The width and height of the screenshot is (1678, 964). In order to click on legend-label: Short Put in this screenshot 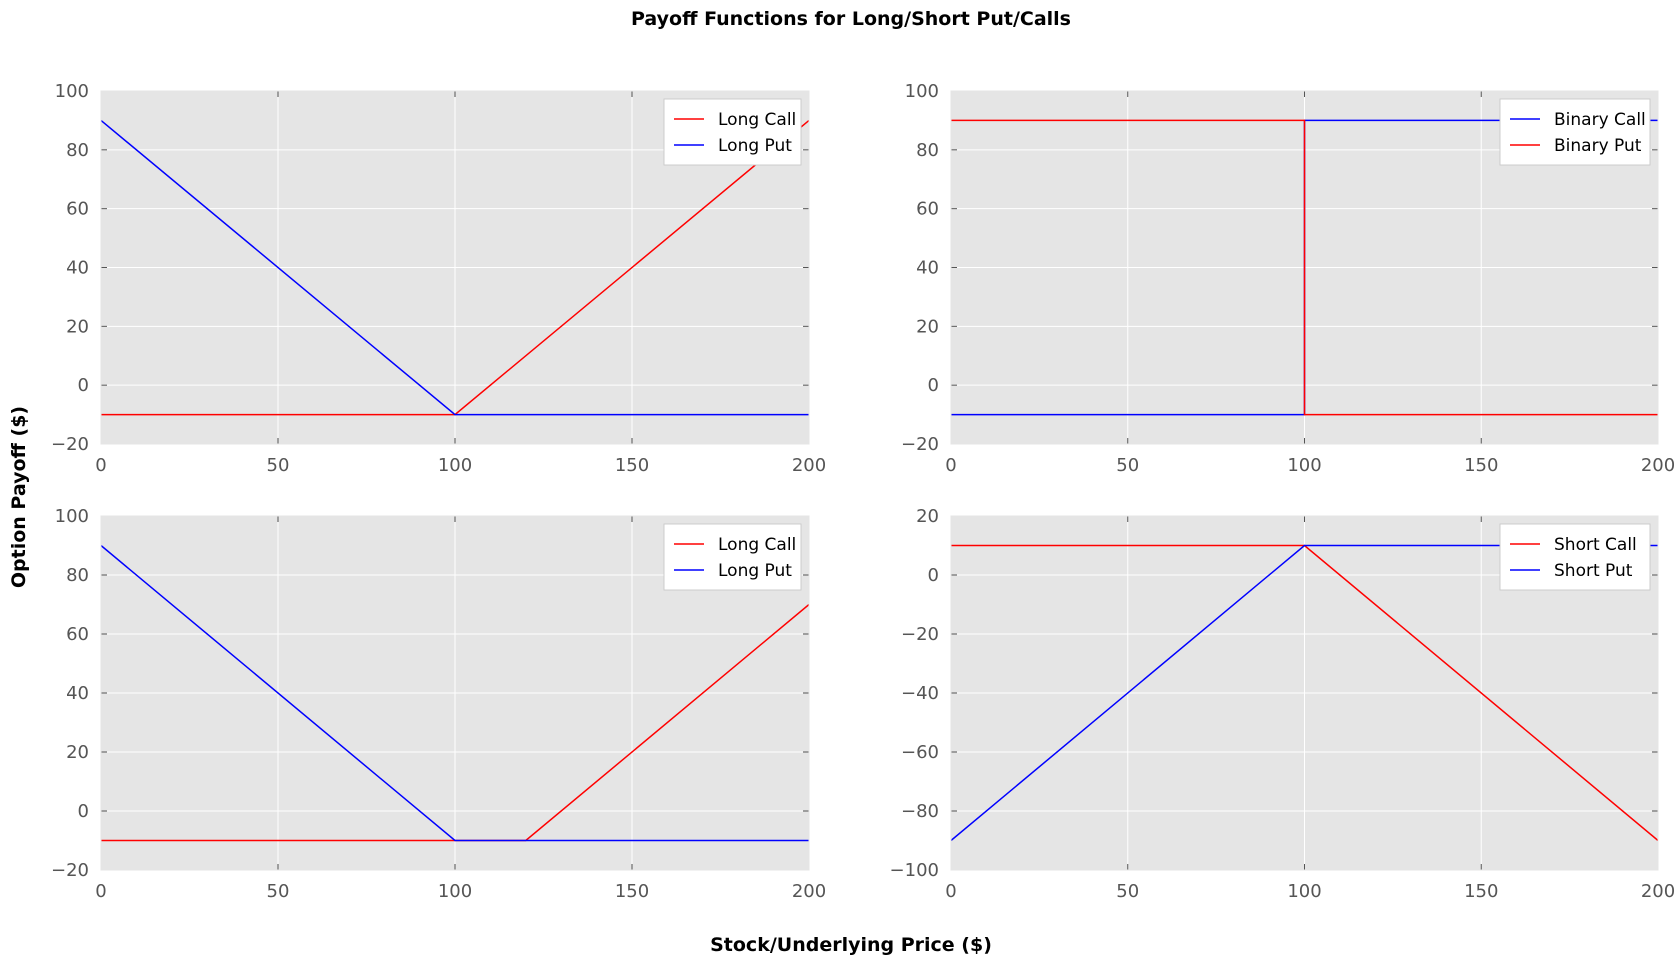, I will do `click(1593, 571)`.